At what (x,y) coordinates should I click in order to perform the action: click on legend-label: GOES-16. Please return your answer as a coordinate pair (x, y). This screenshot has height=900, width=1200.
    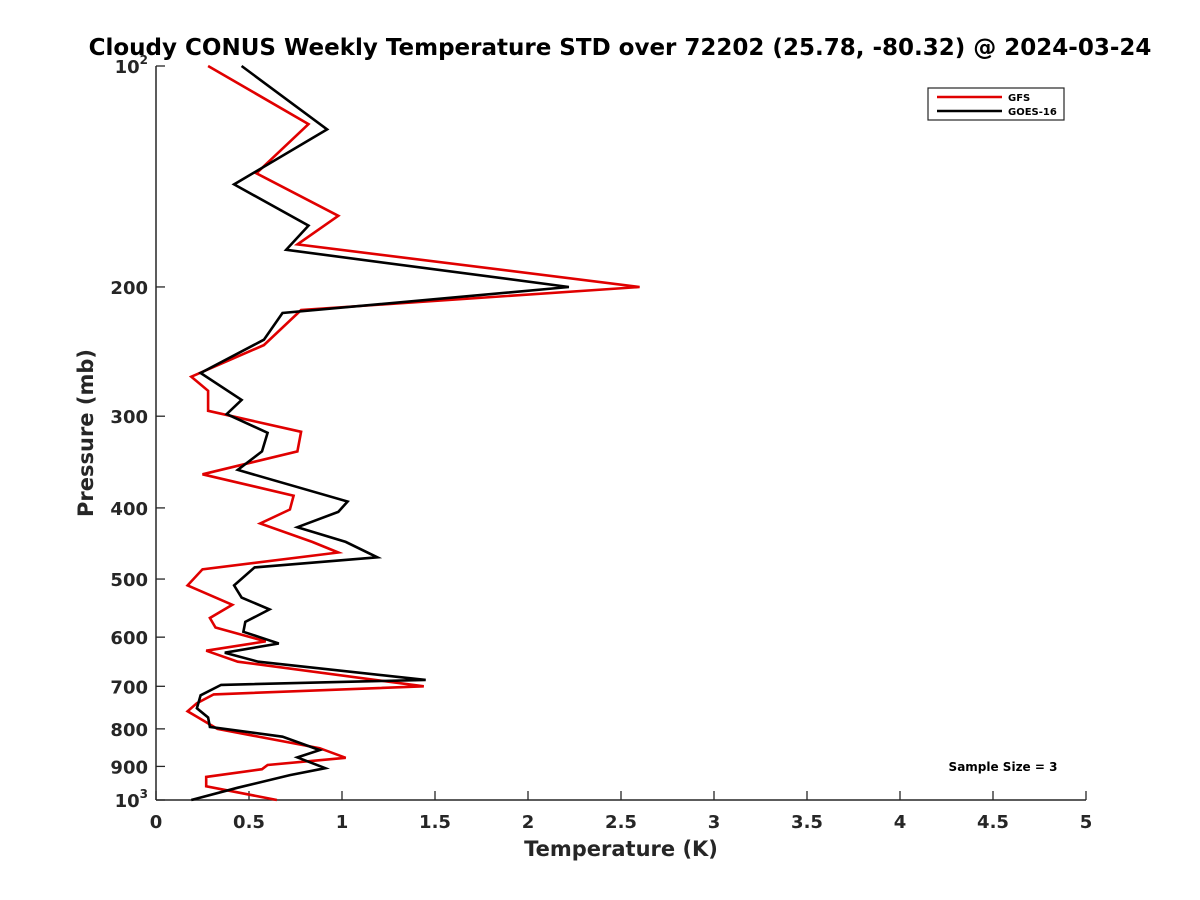
    Looking at the image, I should click on (1032, 112).